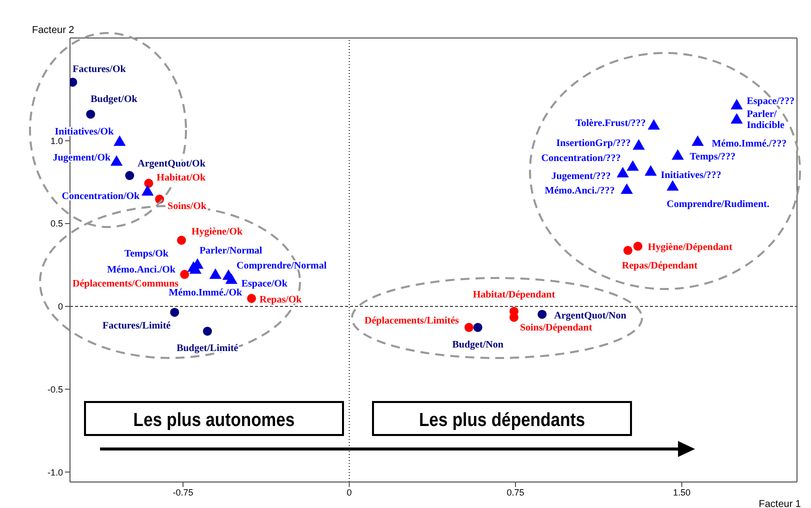 The image size is (811, 508). Describe the element at coordinates (780, 503) in the screenshot. I see `x-axis-title: Facteur 1` at that location.